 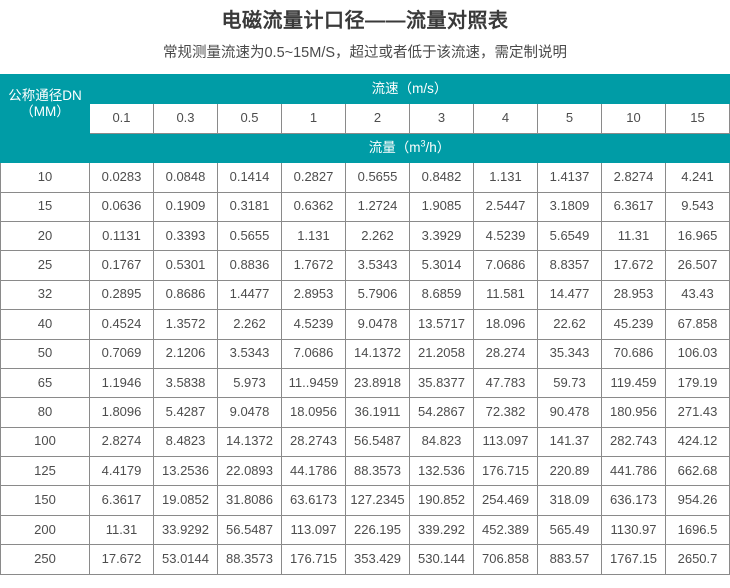 I want to click on flow-value-cell: 113.097, so click(x=313, y=530).